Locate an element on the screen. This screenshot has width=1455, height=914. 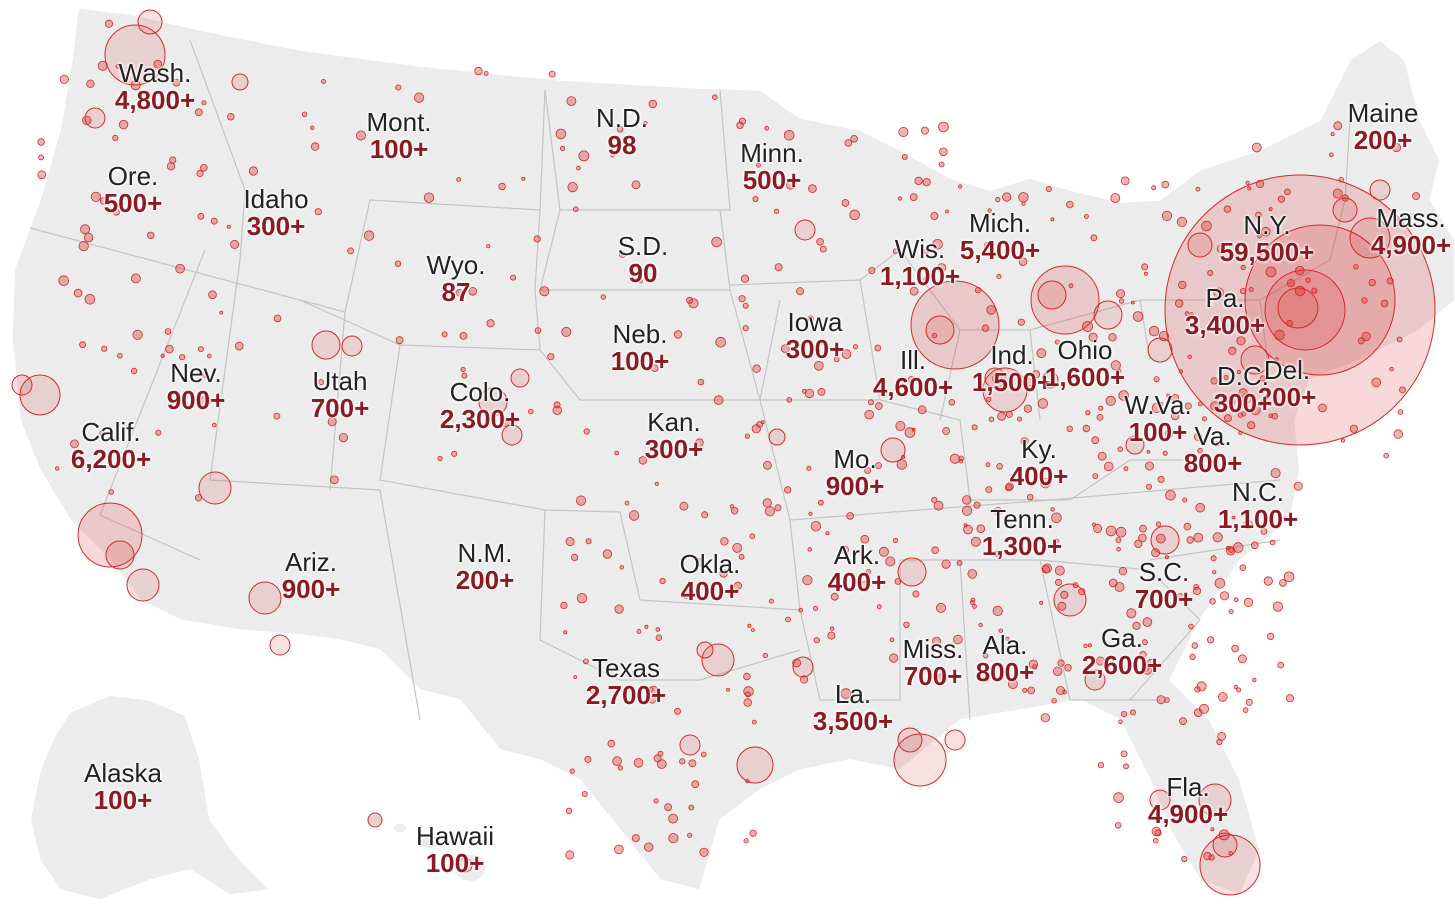
state-label-wis: Wis. 1,100+ is located at coordinates (920, 263).